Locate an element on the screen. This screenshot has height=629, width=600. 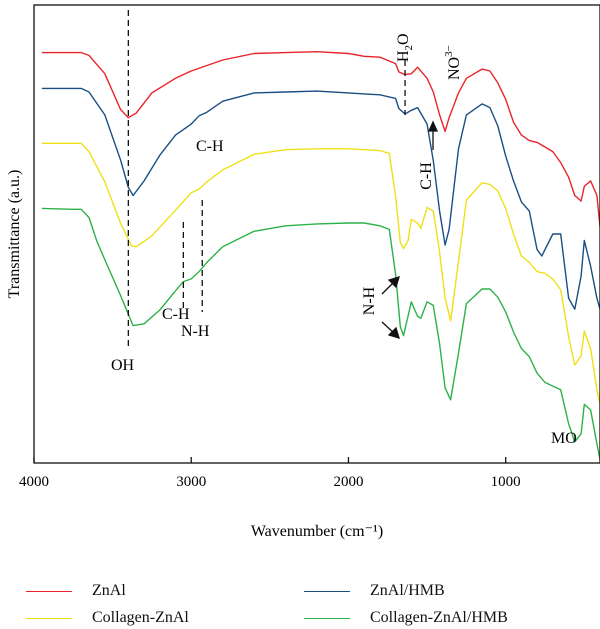
annotation-mo: MO is located at coordinates (564, 438).